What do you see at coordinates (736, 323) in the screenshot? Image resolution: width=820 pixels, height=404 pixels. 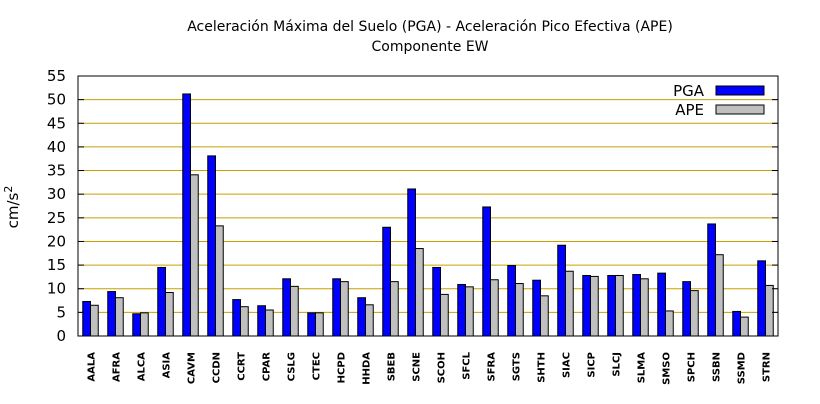 I see `bar-pga-ssmd` at bounding box center [736, 323].